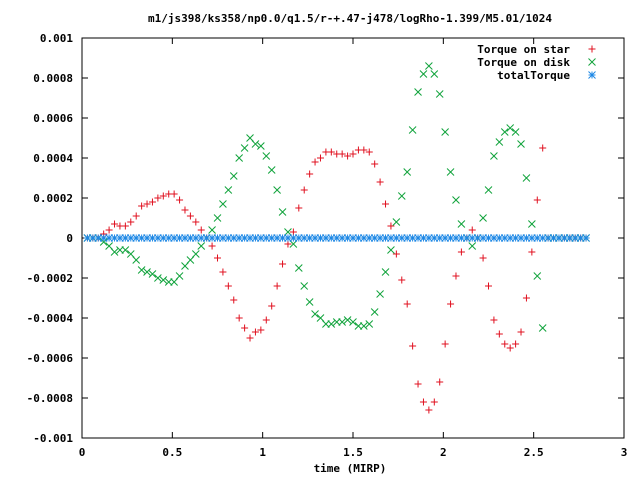  What do you see at coordinates (82, 452) in the screenshot?
I see `x-tick-label: 0` at bounding box center [82, 452].